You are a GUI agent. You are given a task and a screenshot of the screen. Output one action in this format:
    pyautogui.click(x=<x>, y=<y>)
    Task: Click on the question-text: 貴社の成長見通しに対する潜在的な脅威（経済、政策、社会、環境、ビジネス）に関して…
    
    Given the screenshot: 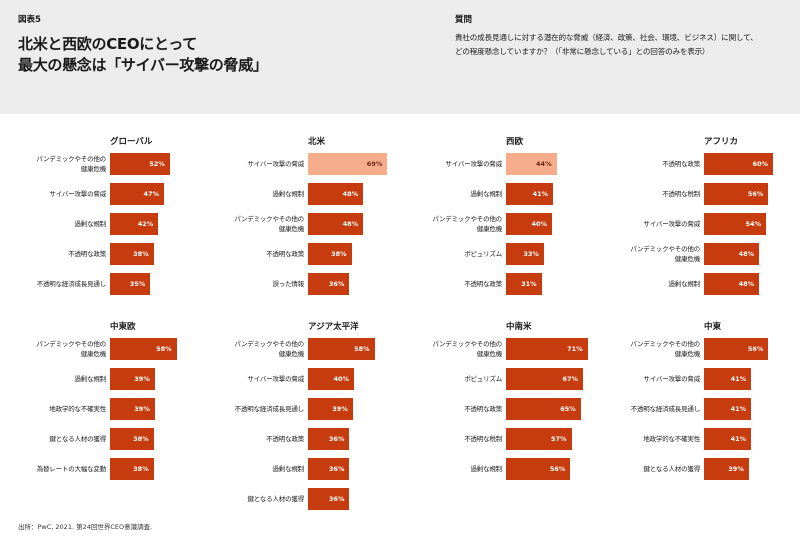 What is the action you would take?
    pyautogui.click(x=620, y=44)
    